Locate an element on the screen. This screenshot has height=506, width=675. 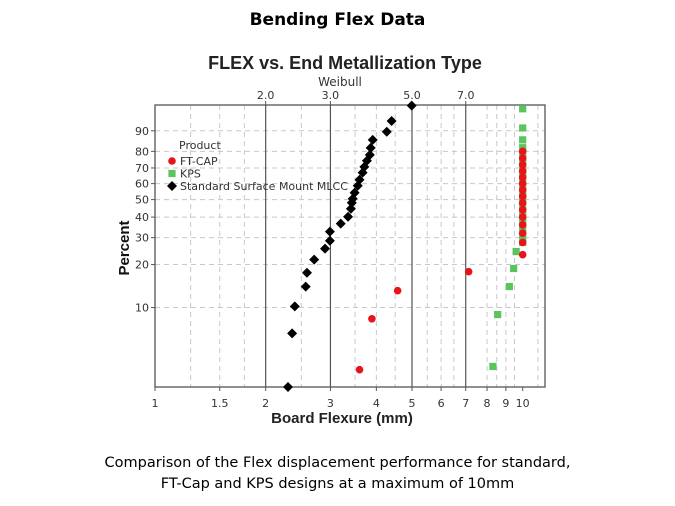
y-tick-label: 70 is located at coordinates (142, 168).